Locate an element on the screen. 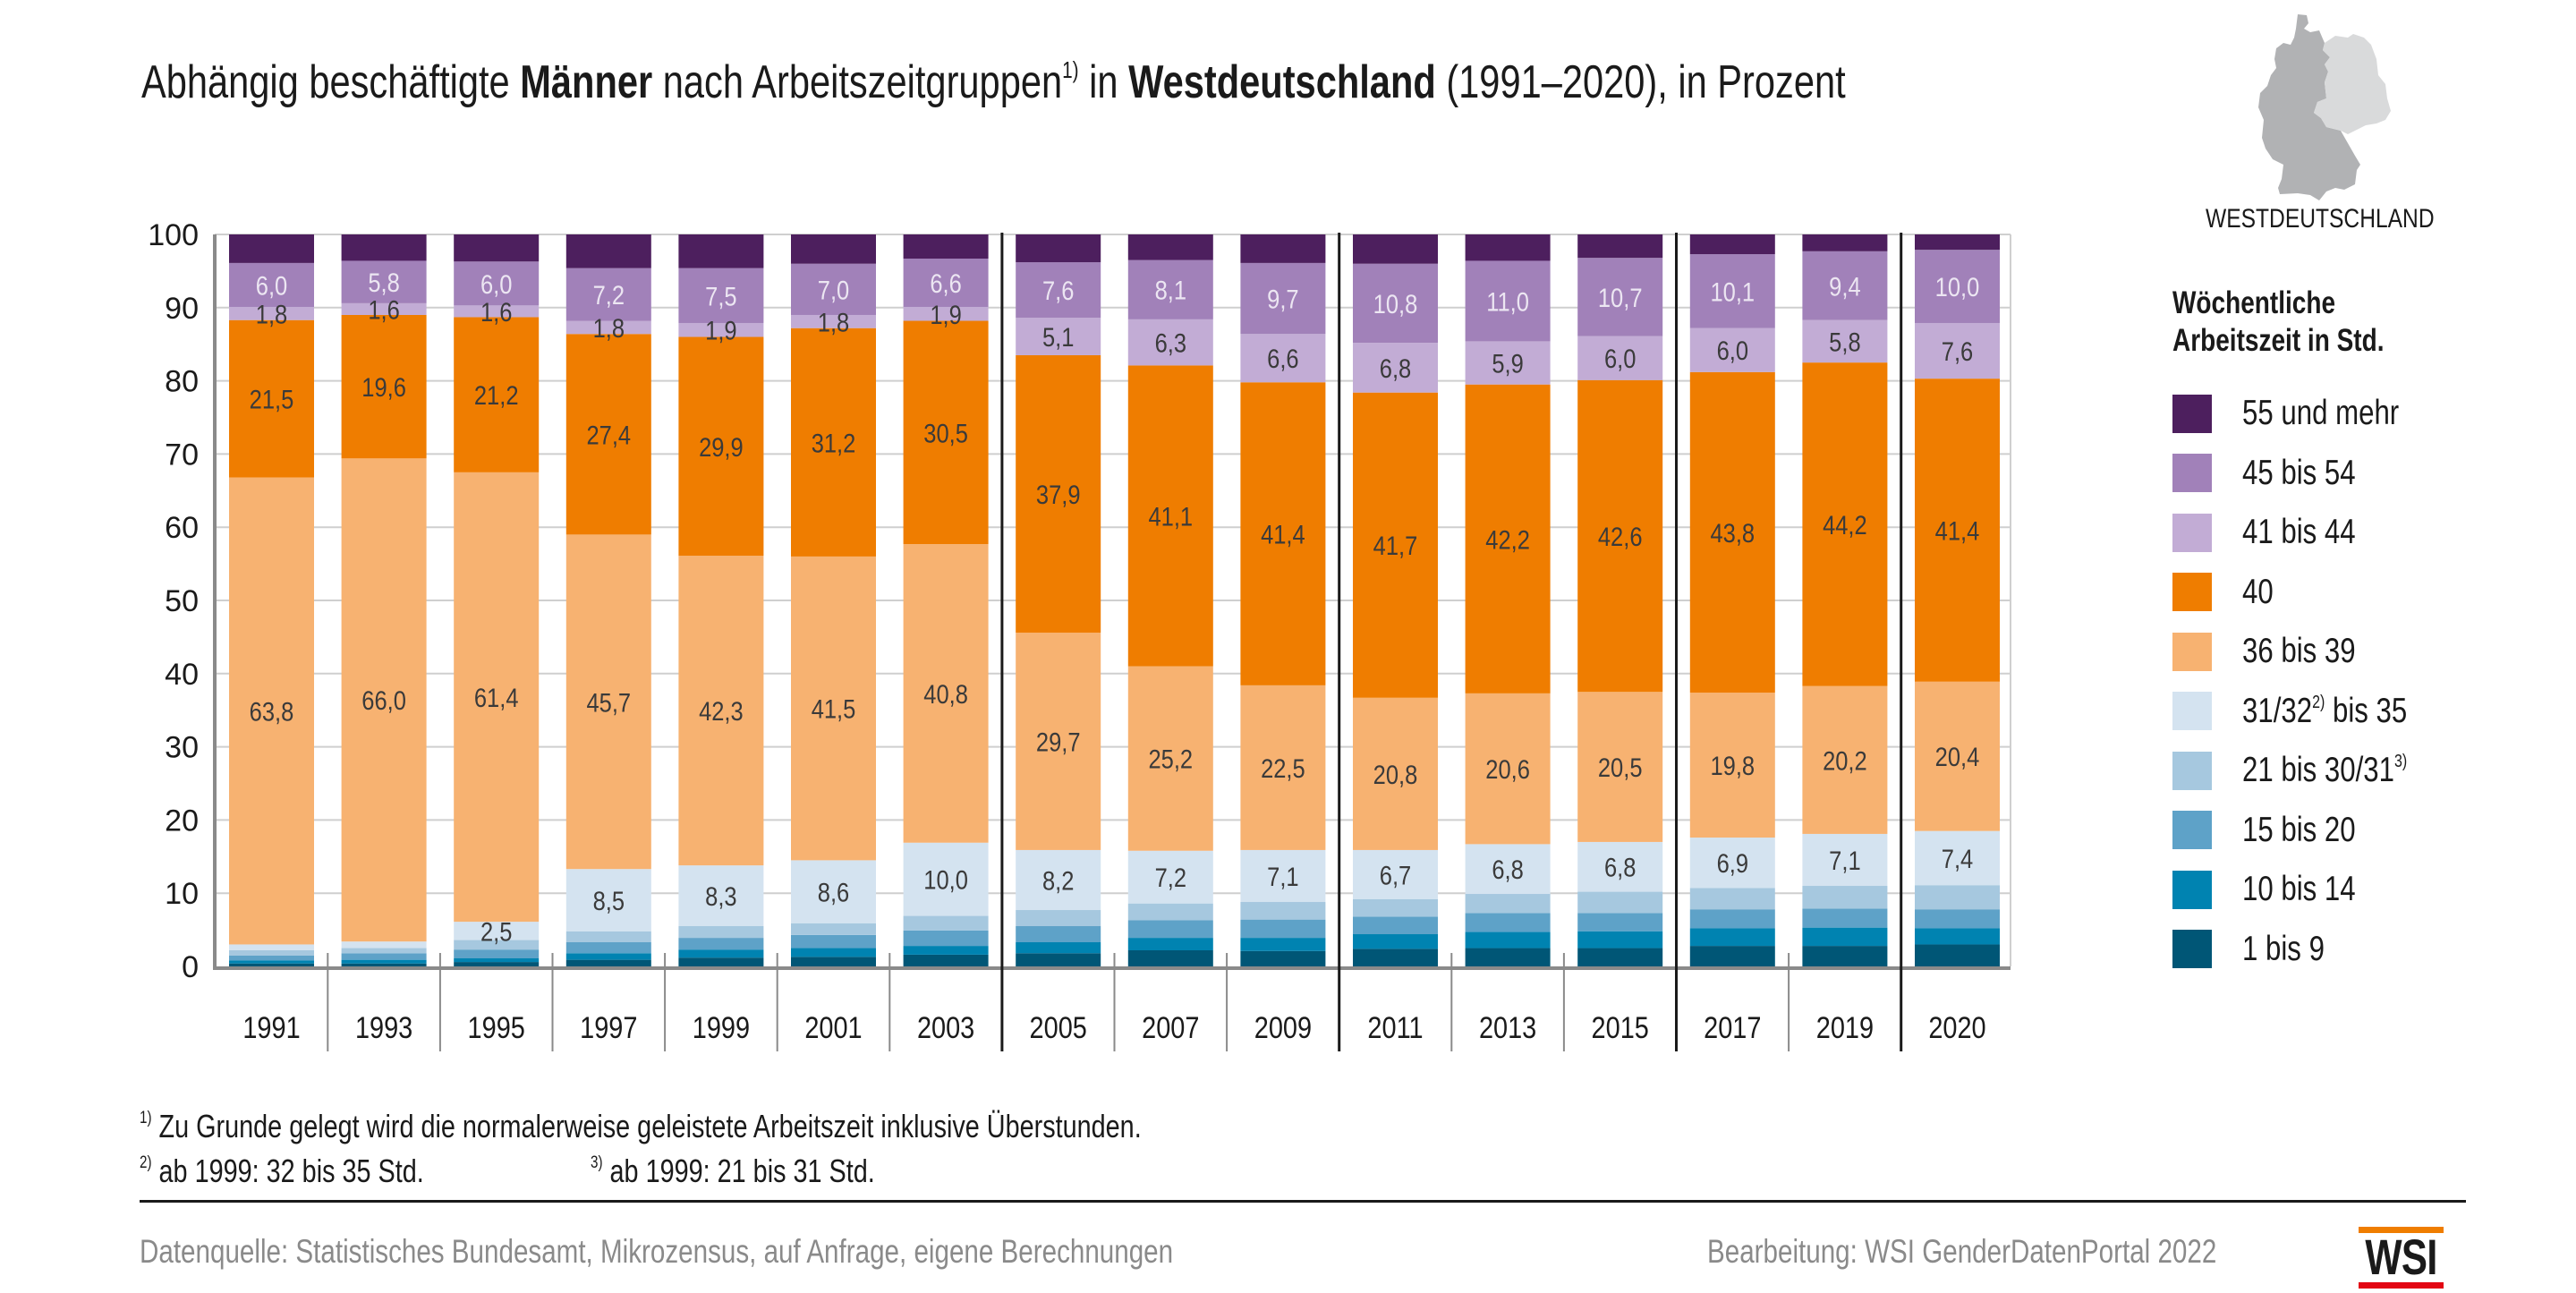  data-label: 40,8 is located at coordinates (945, 694).